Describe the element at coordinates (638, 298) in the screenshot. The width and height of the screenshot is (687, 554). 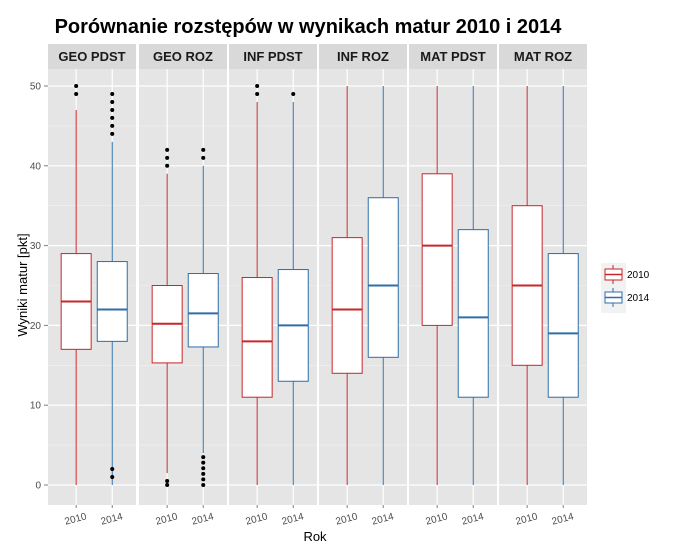
I see `legend-label: 2014` at that location.